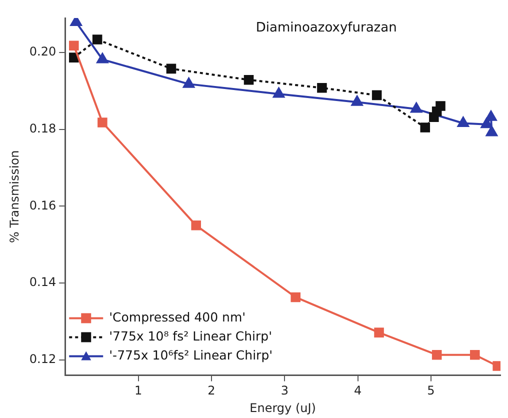 This screenshot has height=418, width=508. Describe the element at coordinates (42, 205) in the screenshot. I see `y-tick-label: 0.16` at that location.